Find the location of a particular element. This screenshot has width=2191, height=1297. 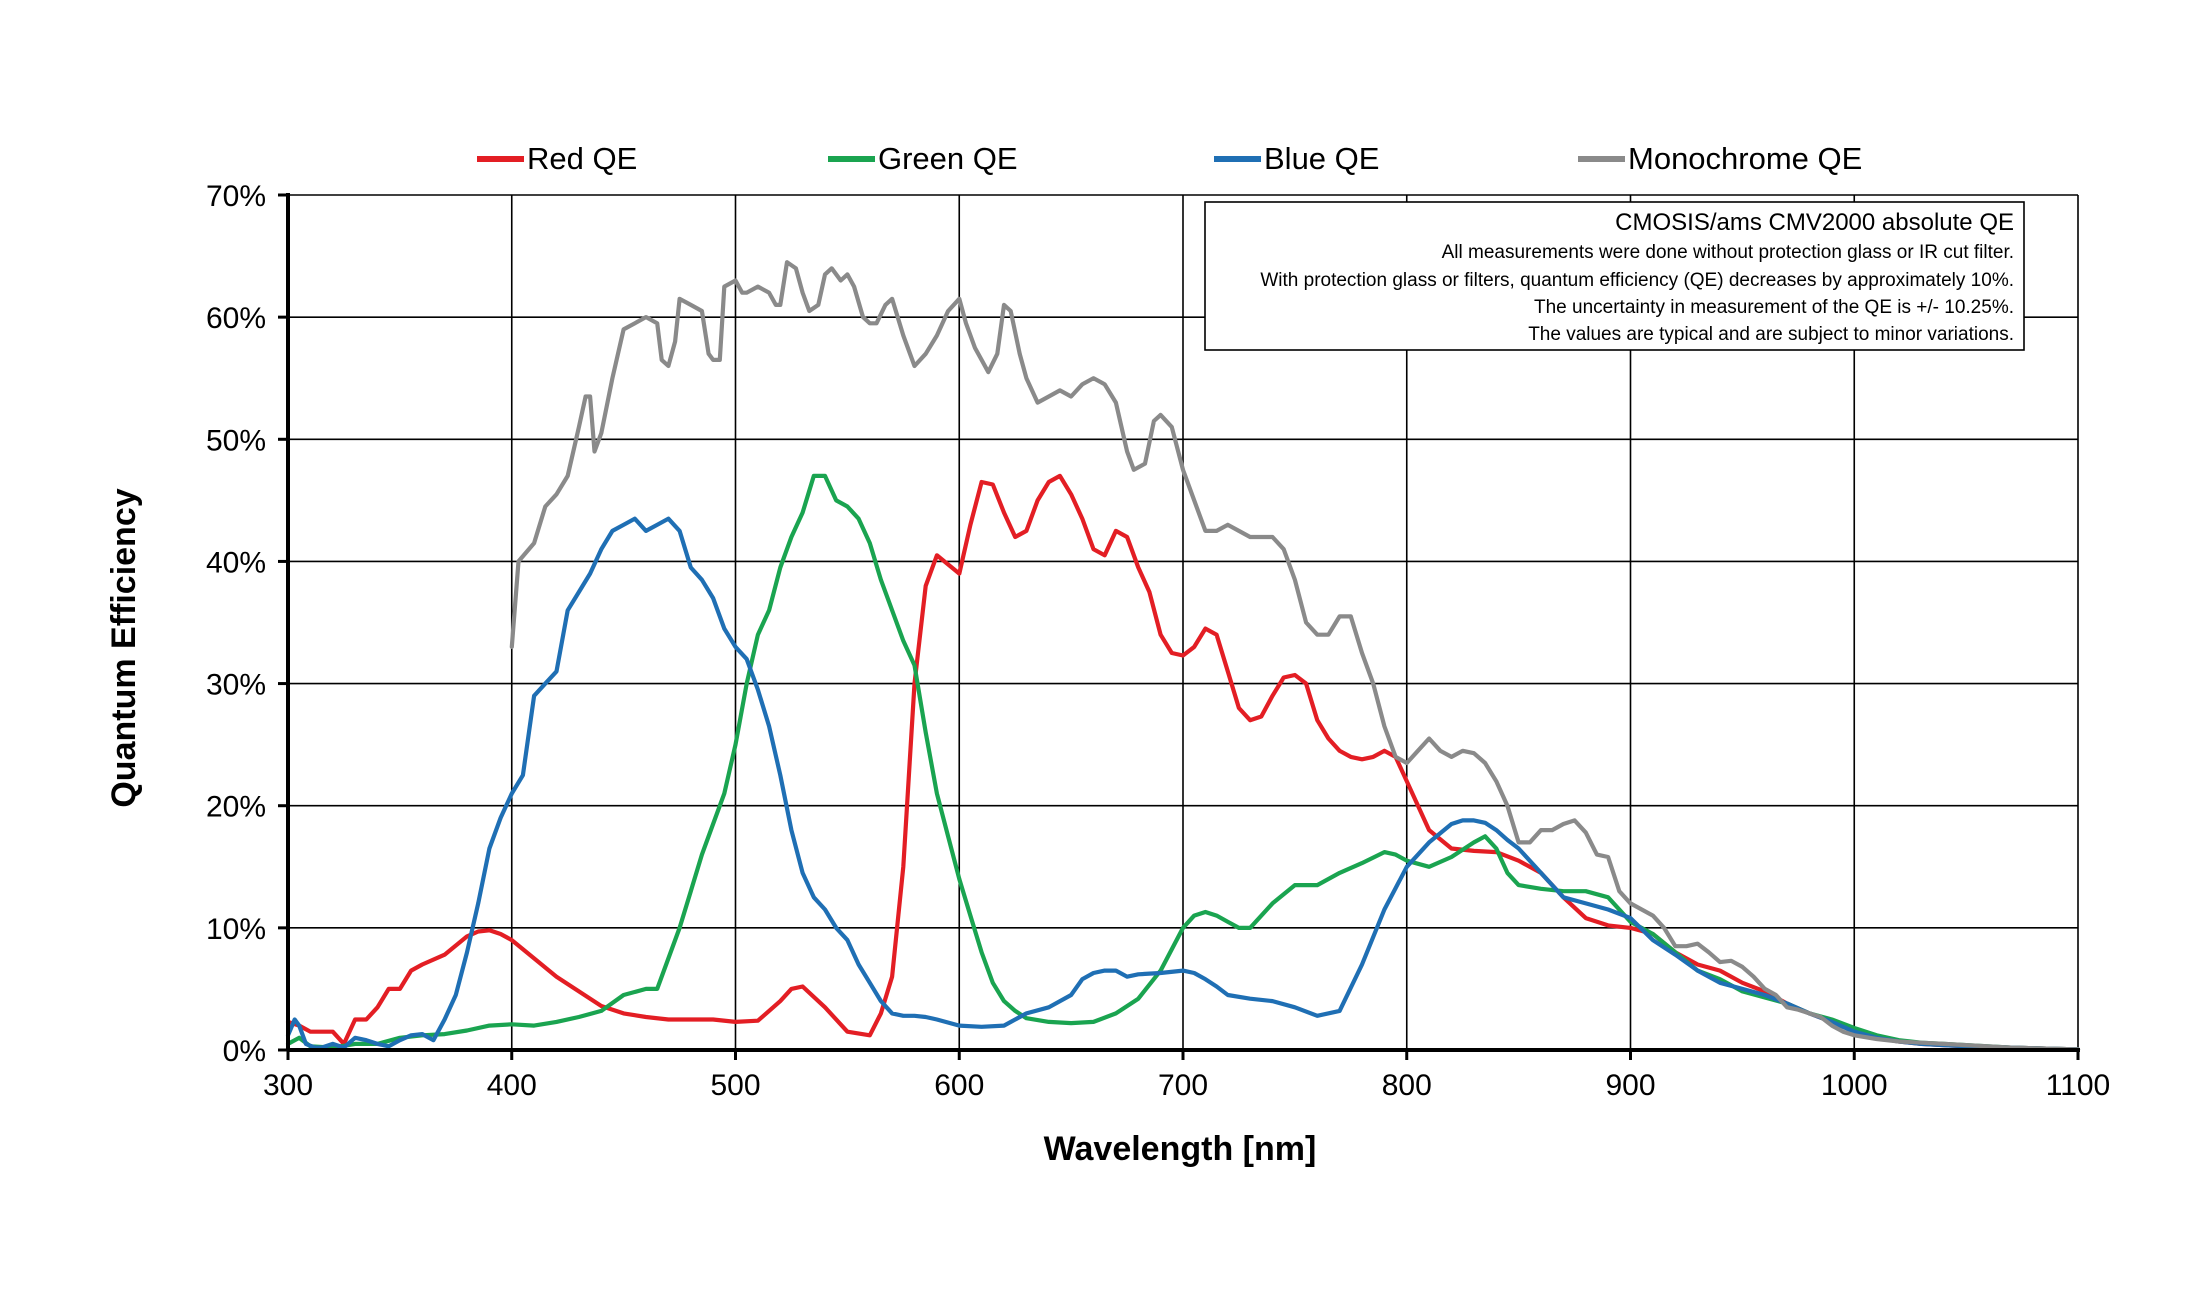

y-tick-label: 30% is located at coordinates (236, 685).